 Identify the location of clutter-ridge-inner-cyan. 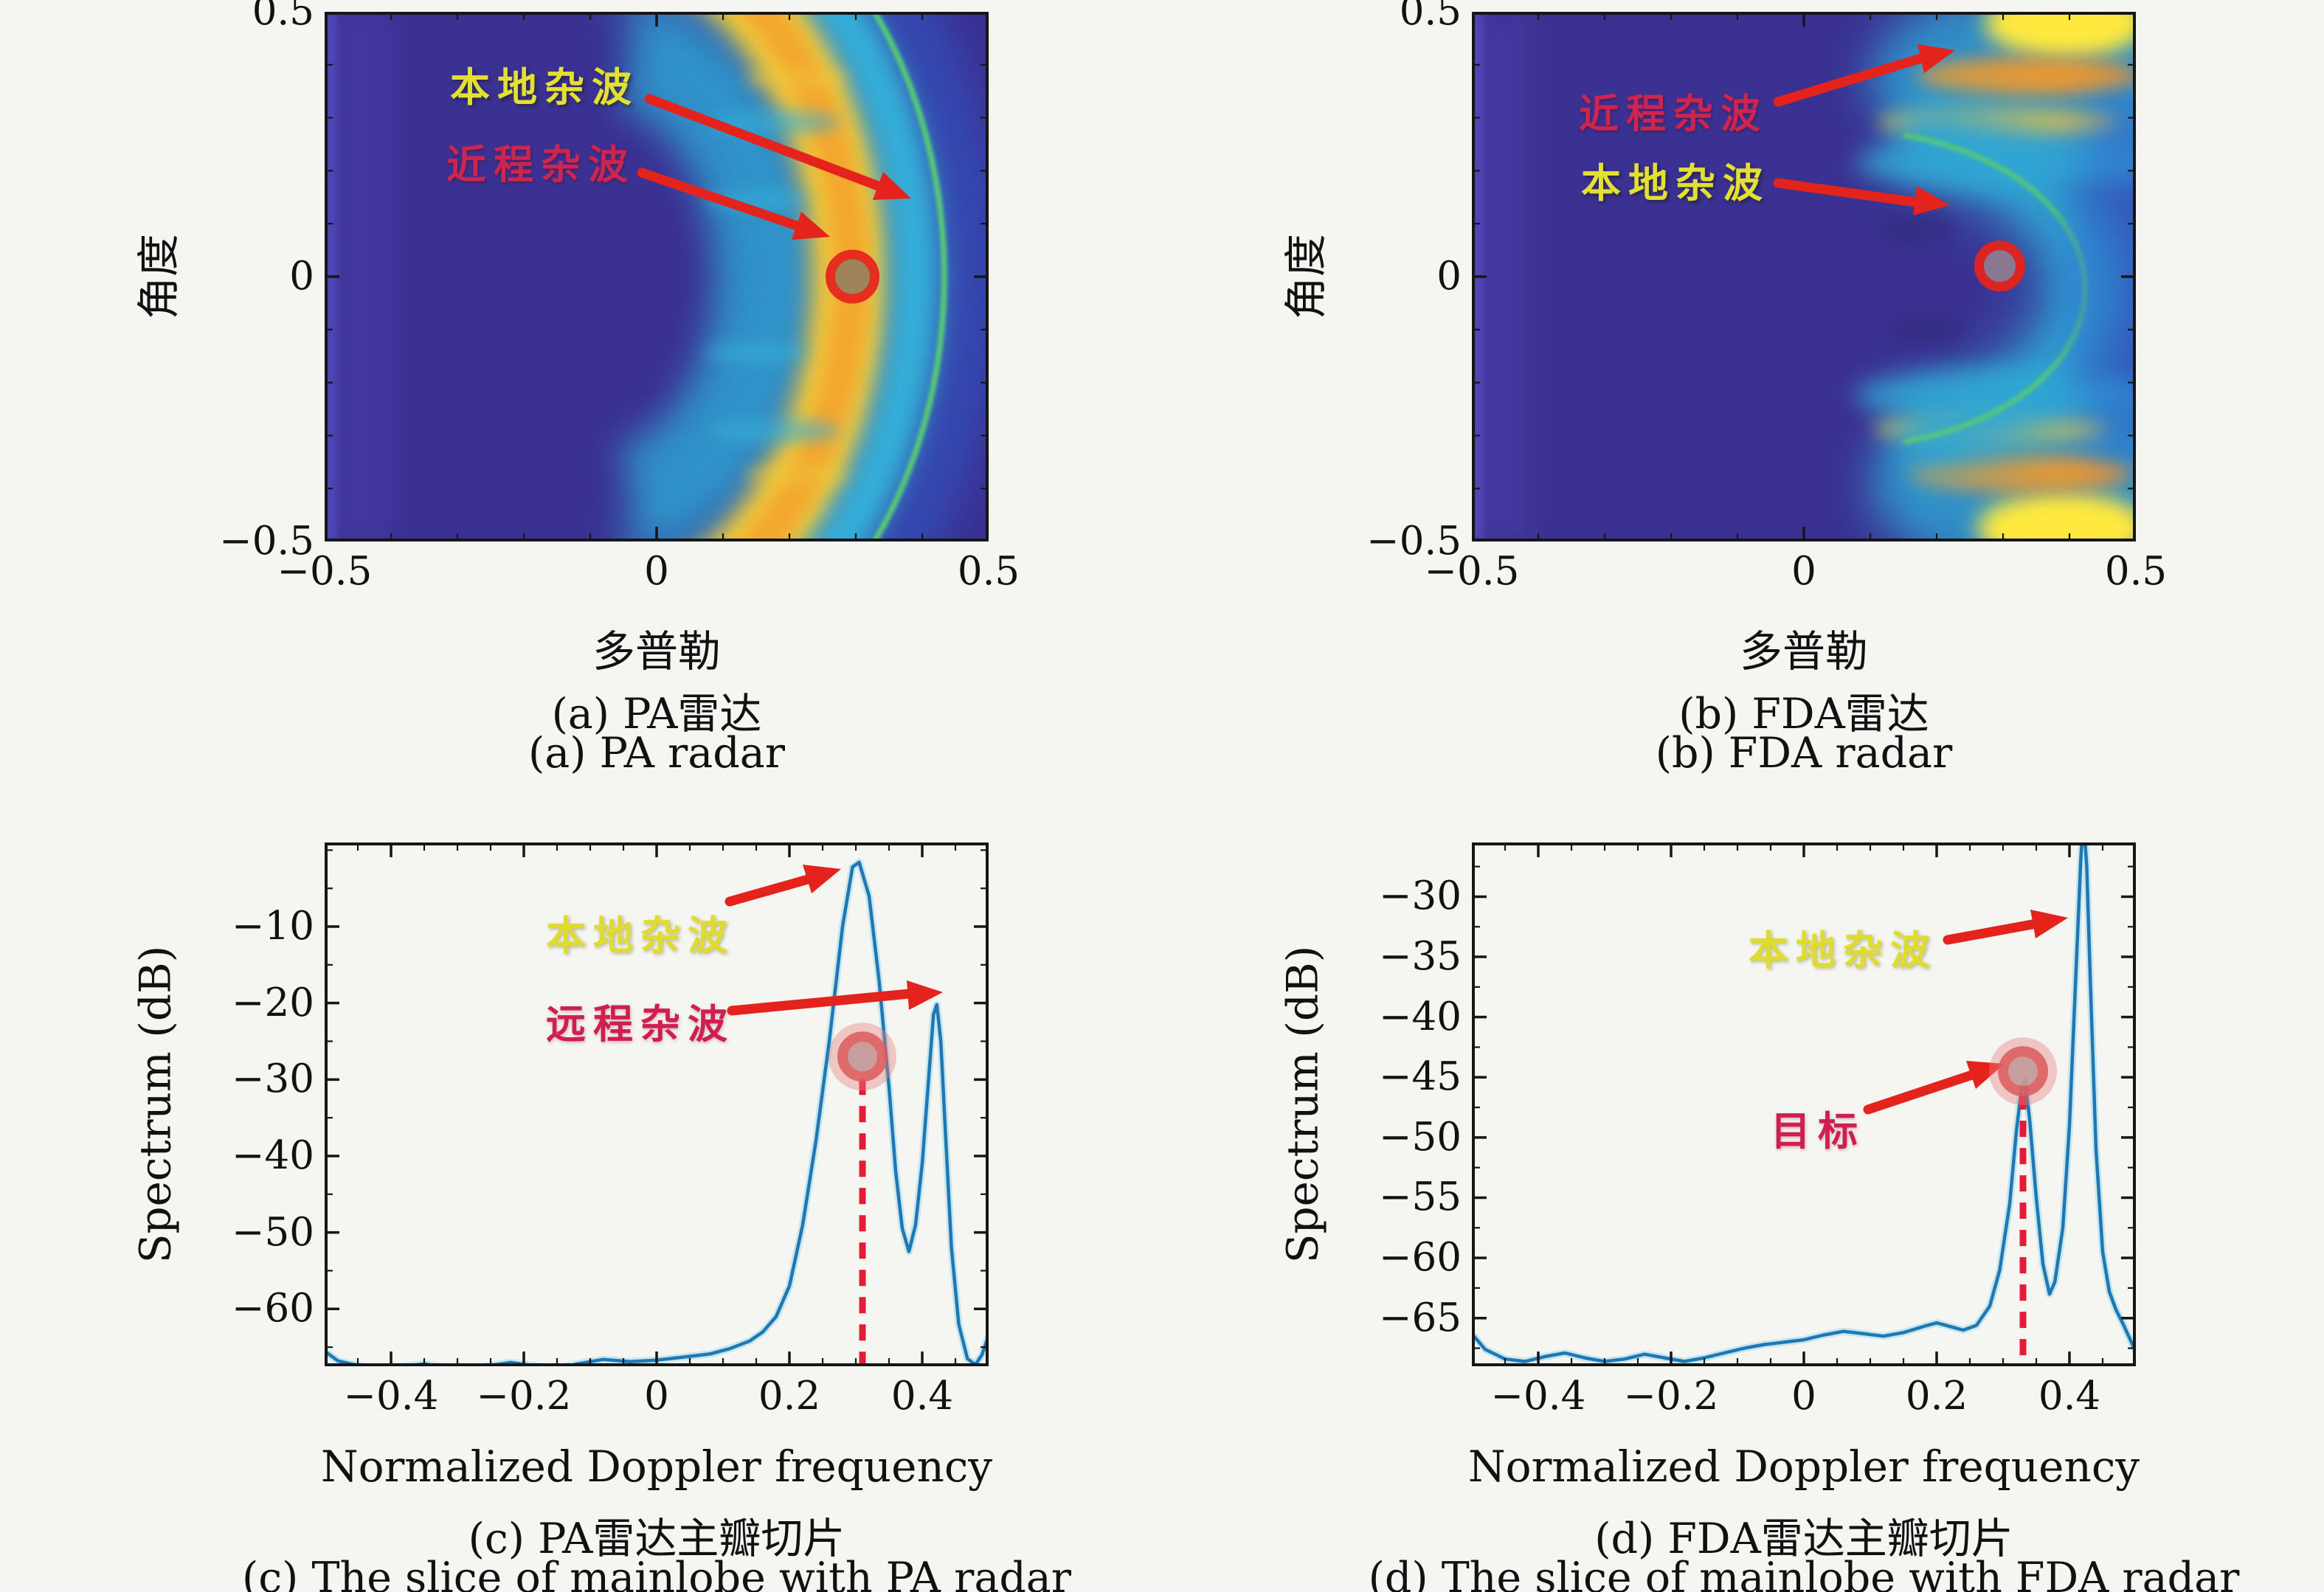
(716, 276).